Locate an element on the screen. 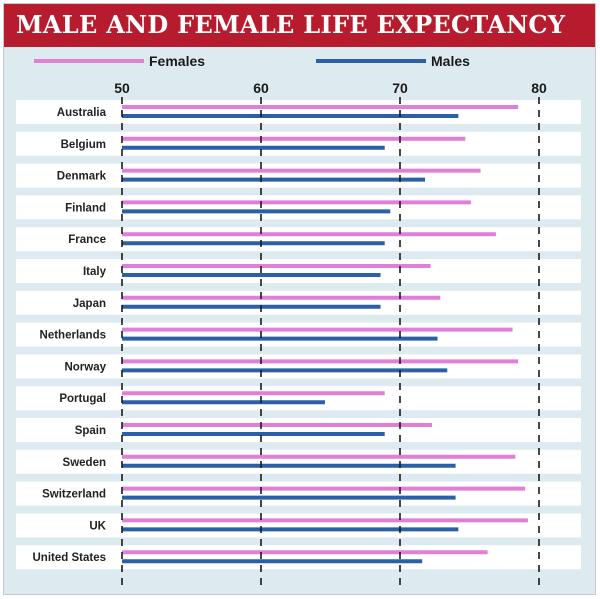  category-label: Italy is located at coordinates (95, 272).